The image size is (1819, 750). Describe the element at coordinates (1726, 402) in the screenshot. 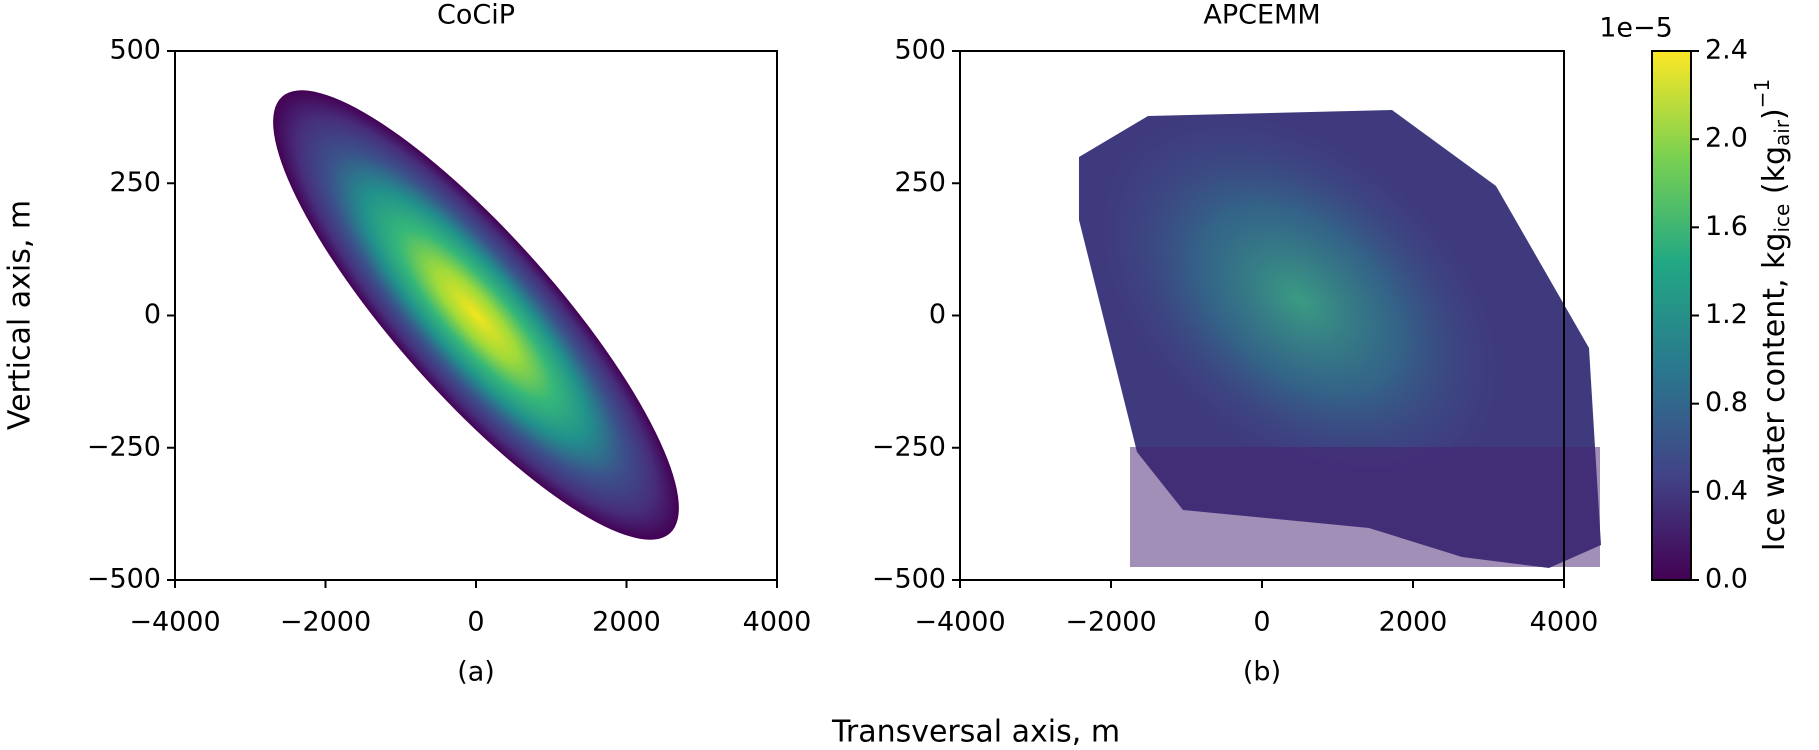

I see `colorbar-tick-label: 0.8` at that location.